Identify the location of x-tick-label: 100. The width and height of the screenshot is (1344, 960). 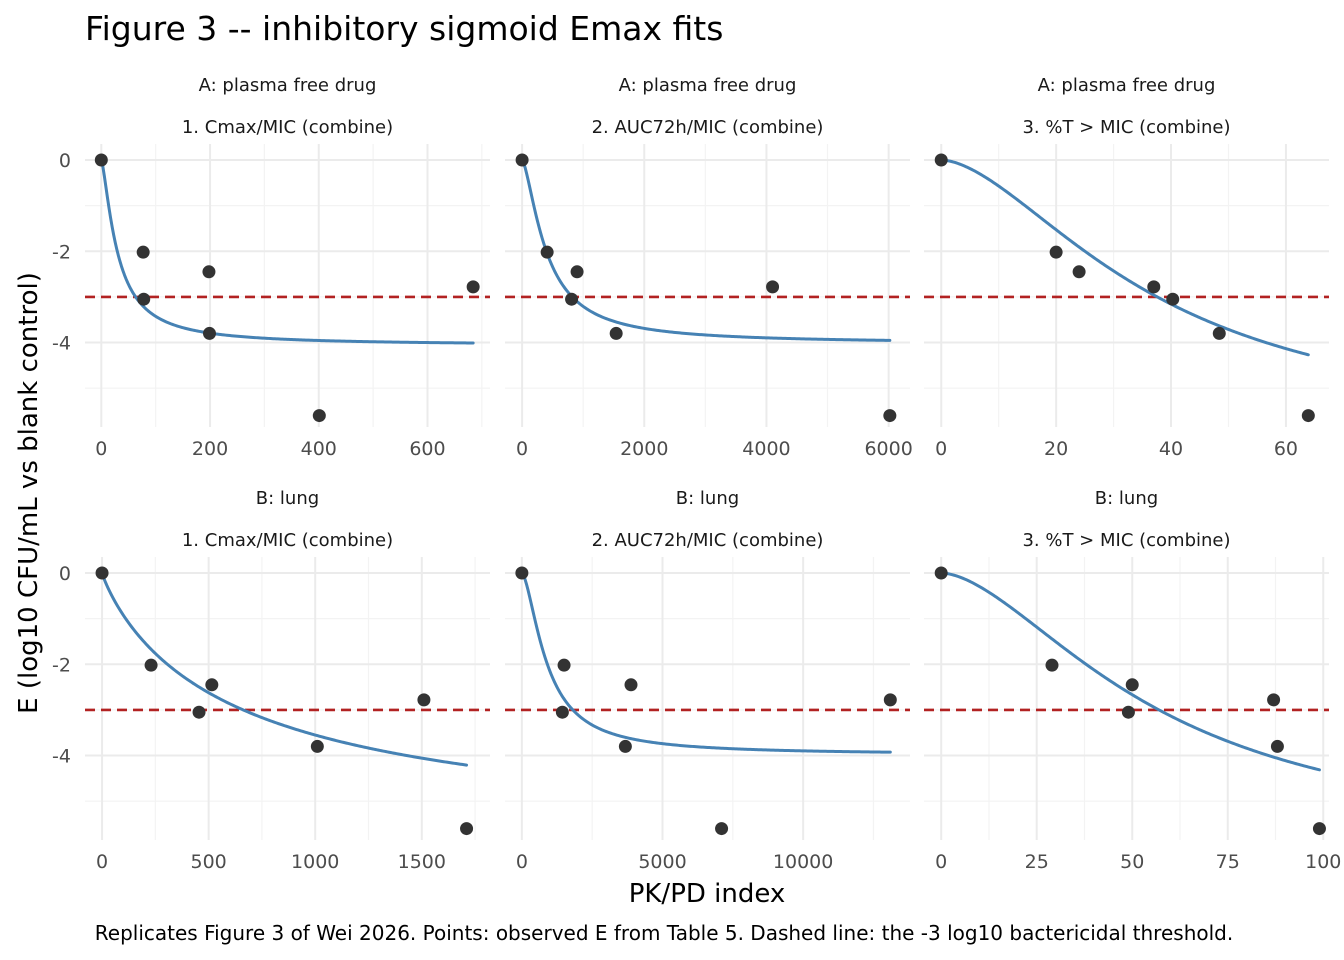
(1323, 862).